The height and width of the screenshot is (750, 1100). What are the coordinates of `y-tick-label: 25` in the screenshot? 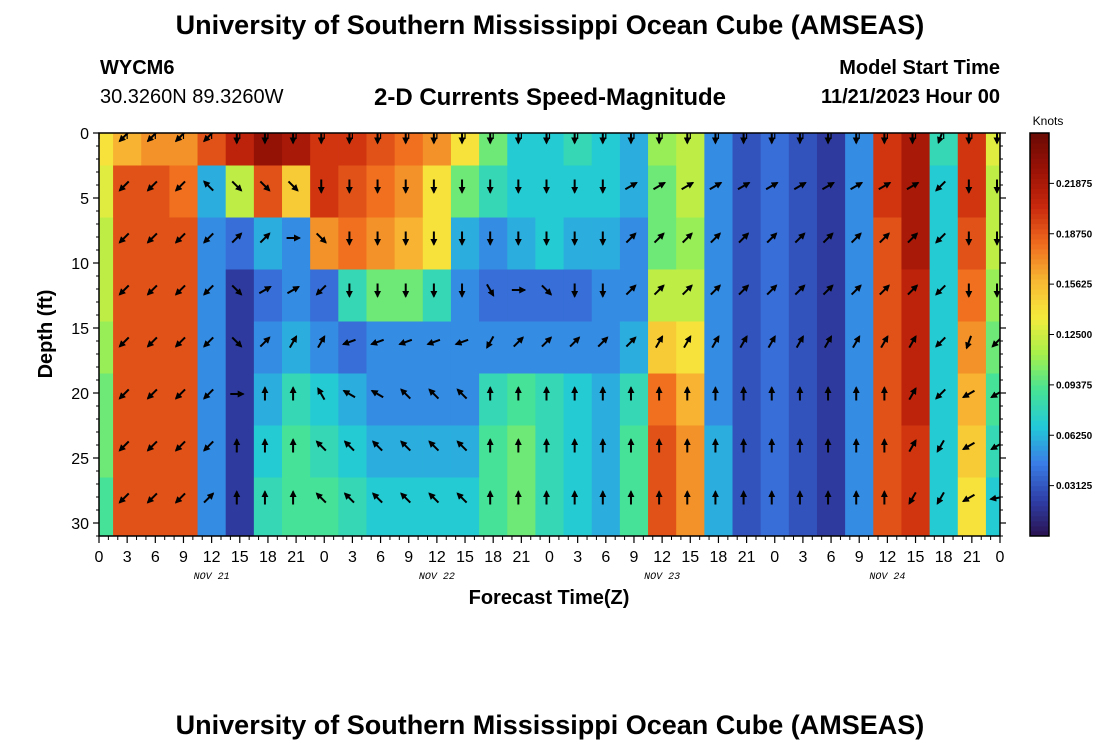 It's located at (80, 459).